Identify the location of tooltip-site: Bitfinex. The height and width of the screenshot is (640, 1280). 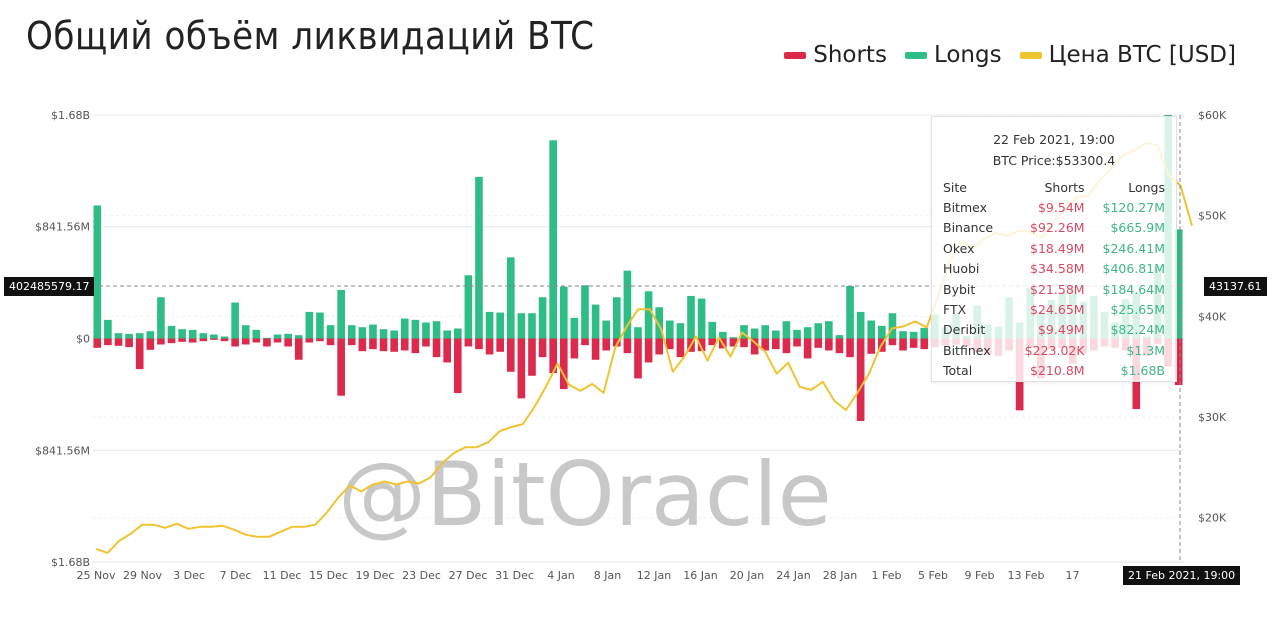
(967, 350).